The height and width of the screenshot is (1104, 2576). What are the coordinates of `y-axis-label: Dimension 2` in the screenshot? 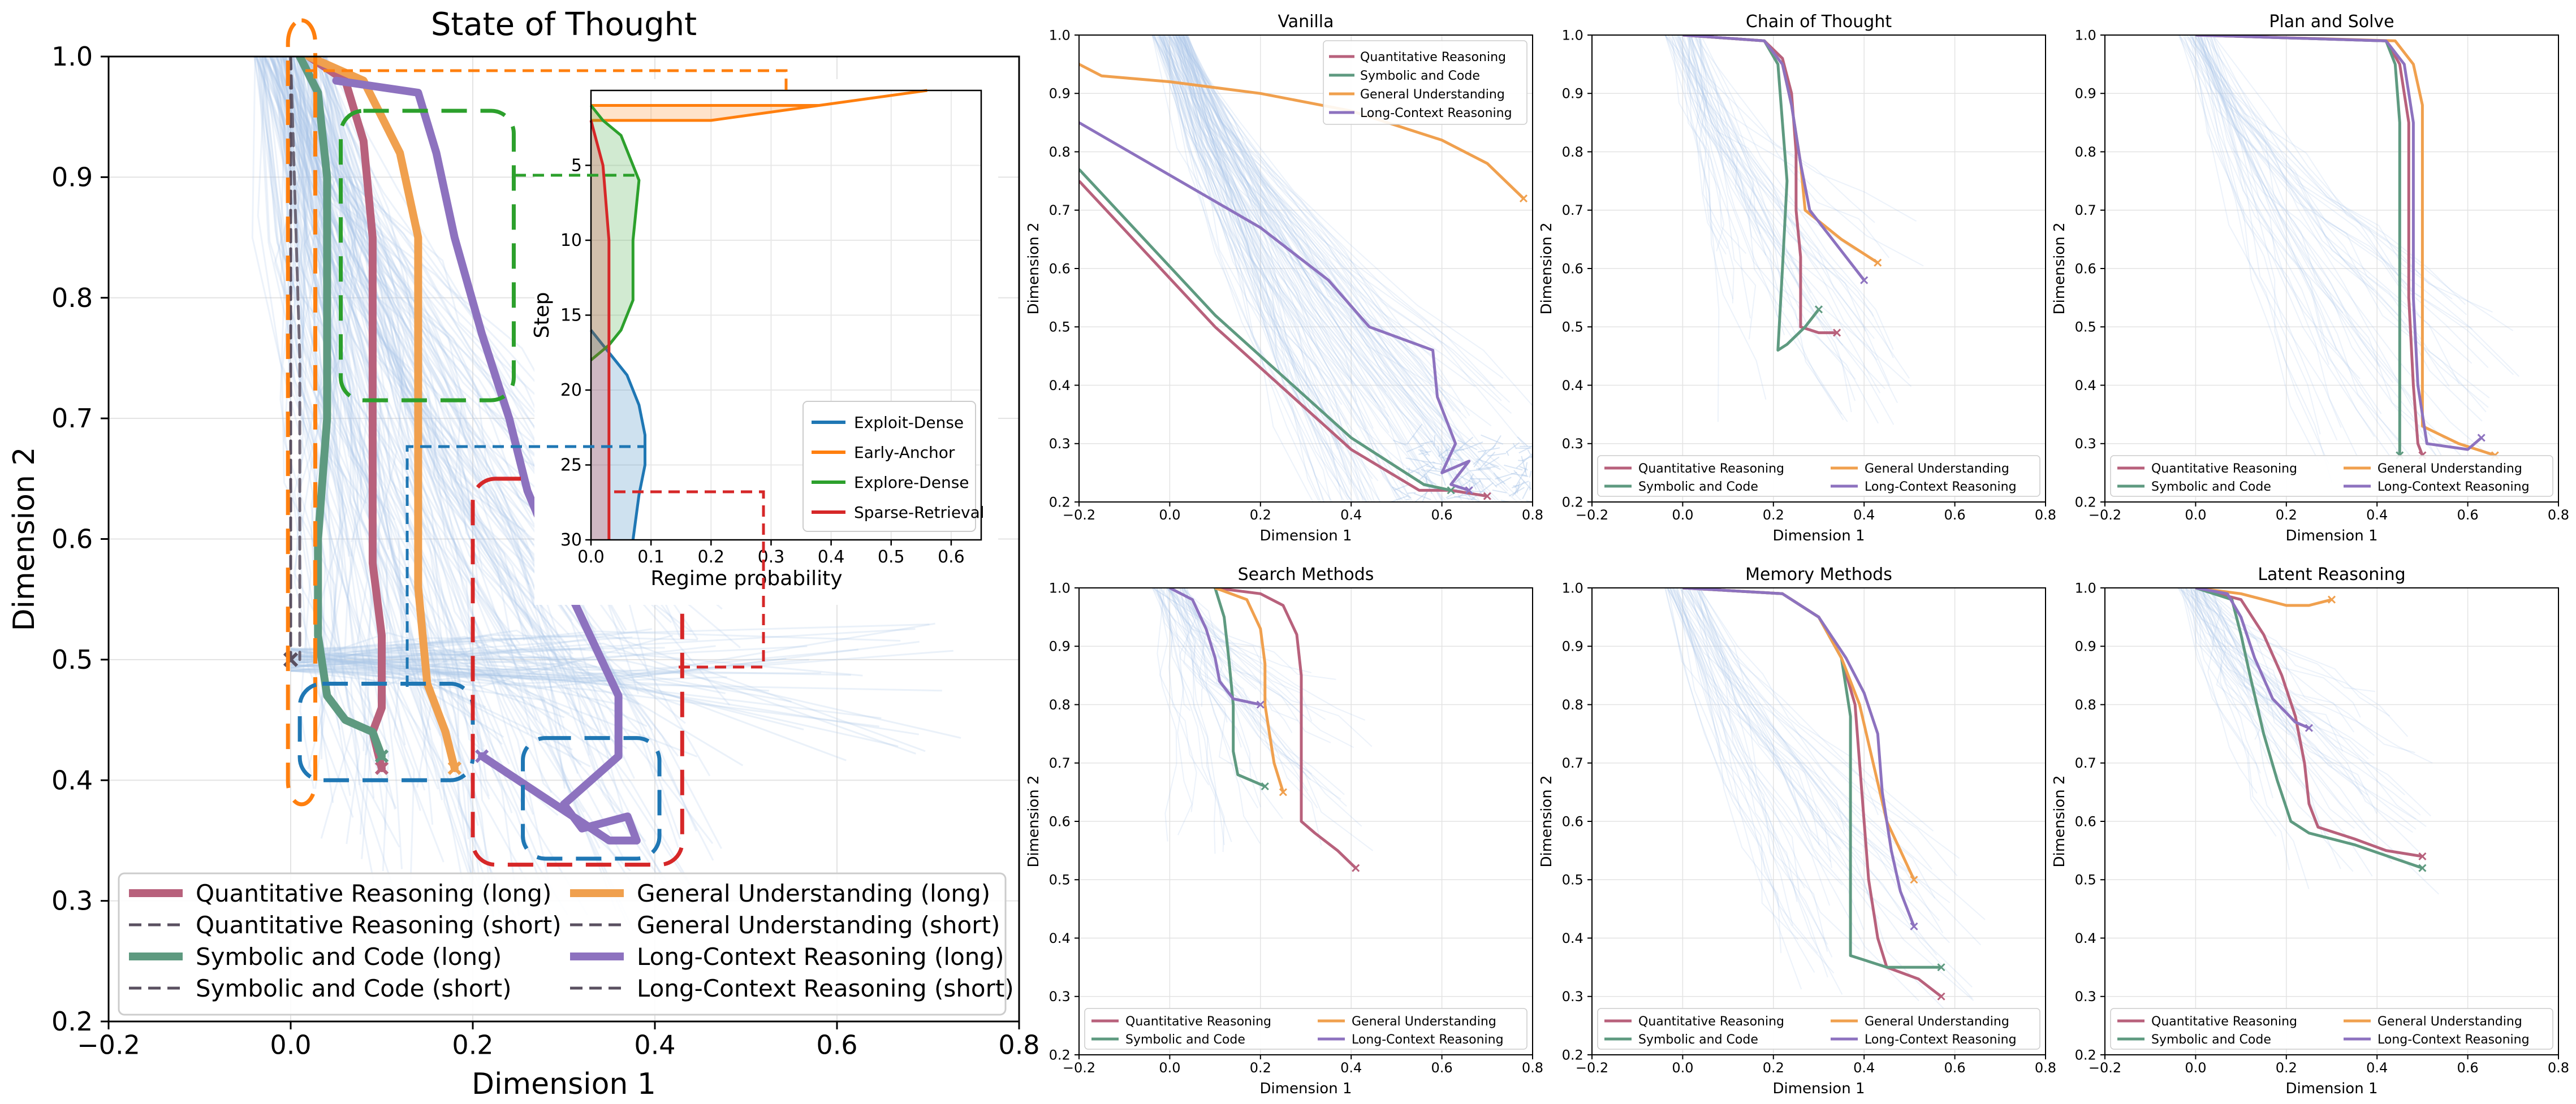 It's located at (2060, 821).